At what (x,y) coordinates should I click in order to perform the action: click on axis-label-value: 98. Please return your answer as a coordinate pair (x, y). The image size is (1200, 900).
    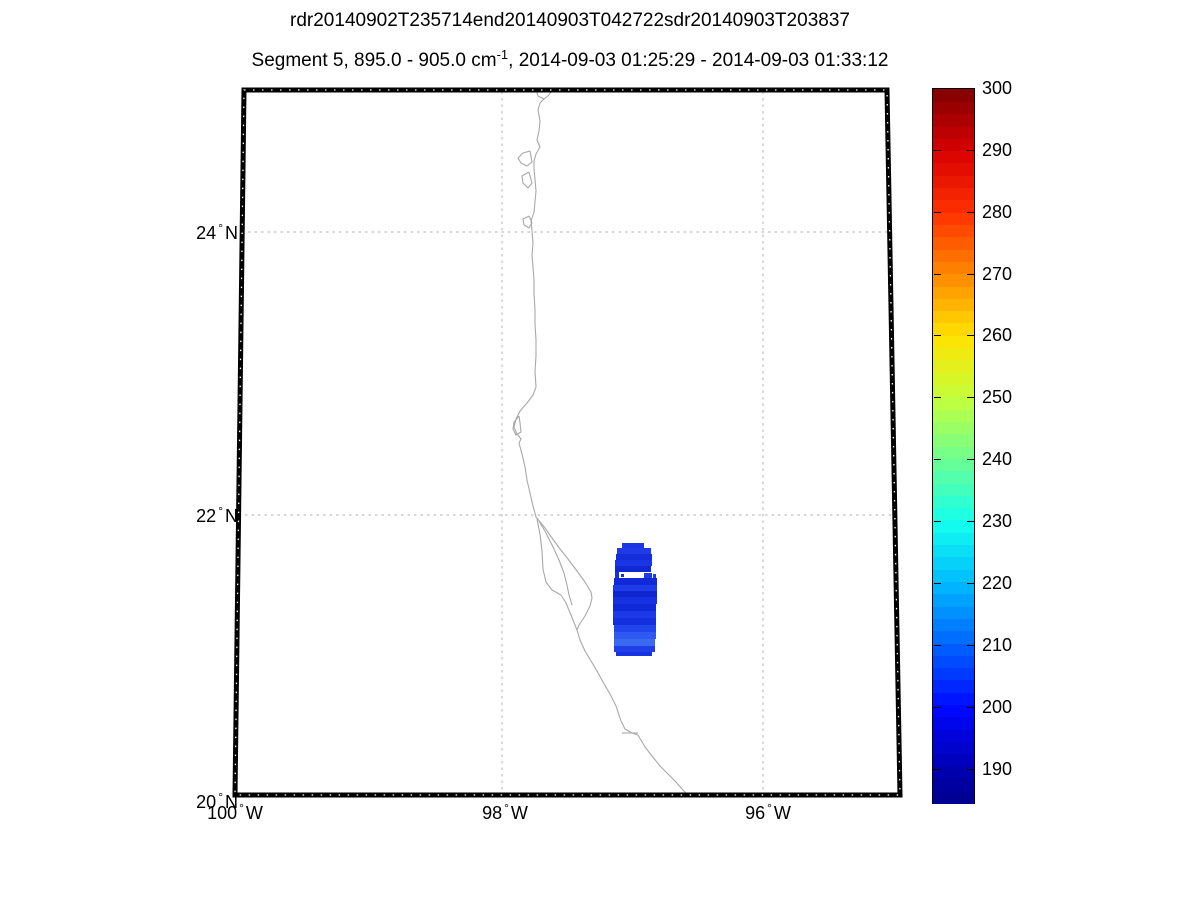
    Looking at the image, I should click on (492, 813).